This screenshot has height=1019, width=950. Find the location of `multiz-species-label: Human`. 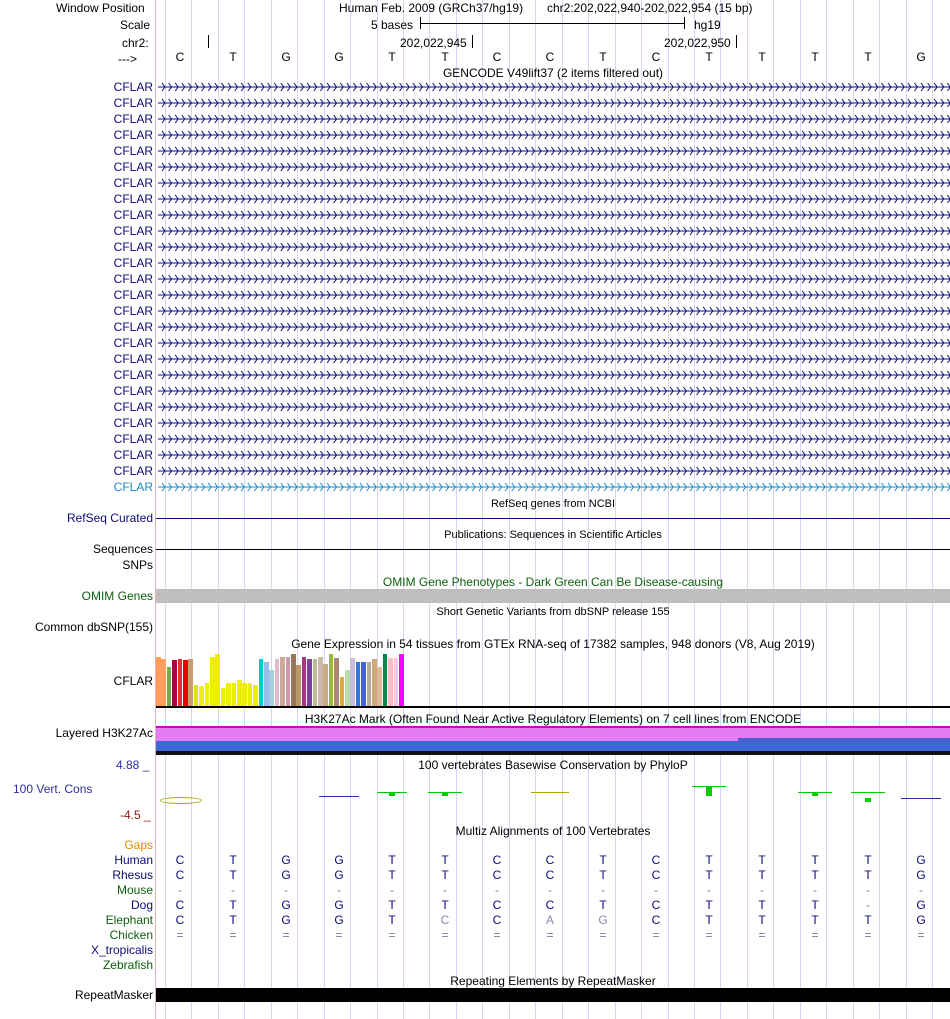

multiz-species-label: Human is located at coordinates (133, 860).